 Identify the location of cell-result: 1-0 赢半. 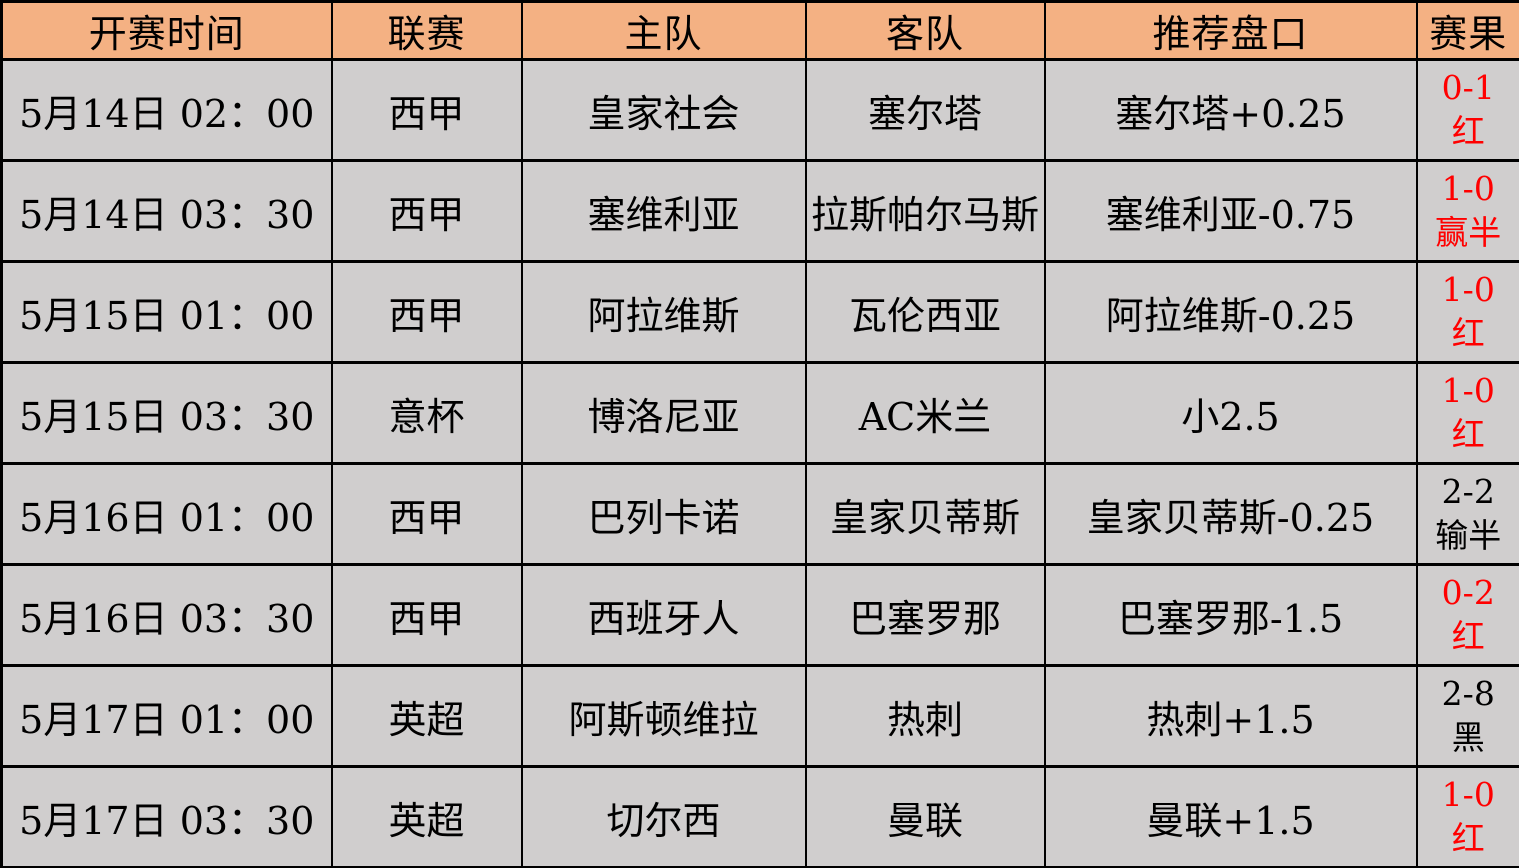
(1467, 211).